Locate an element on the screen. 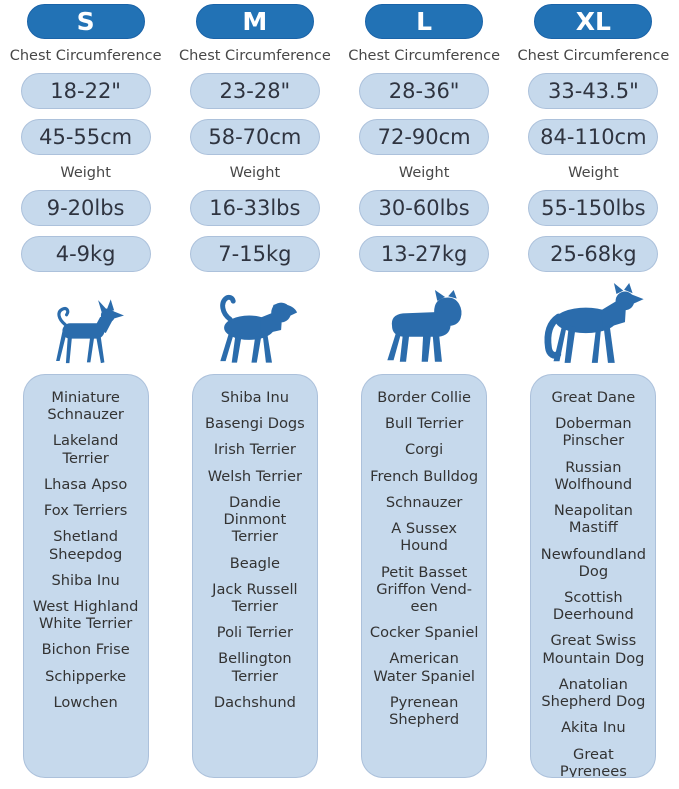 The image size is (679, 789). breed-item: Irish Terrier is located at coordinates (254, 450).